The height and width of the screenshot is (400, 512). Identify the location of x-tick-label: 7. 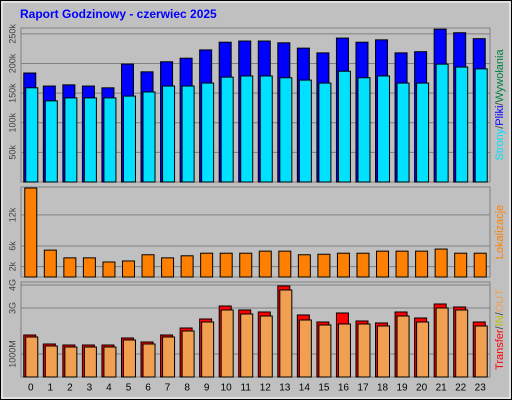
(168, 388).